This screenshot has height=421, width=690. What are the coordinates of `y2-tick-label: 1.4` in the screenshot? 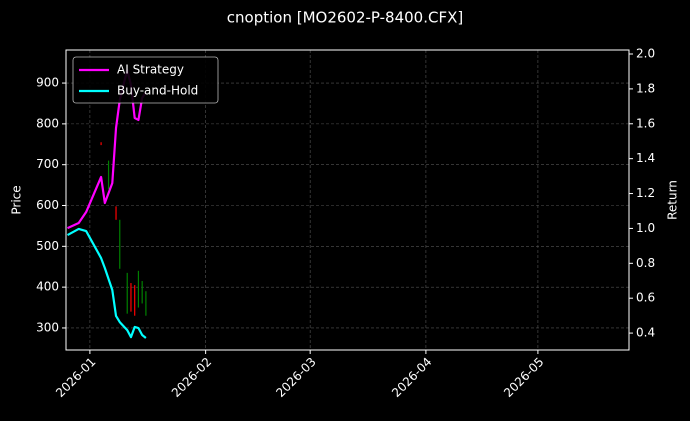 It's located at (645, 158).